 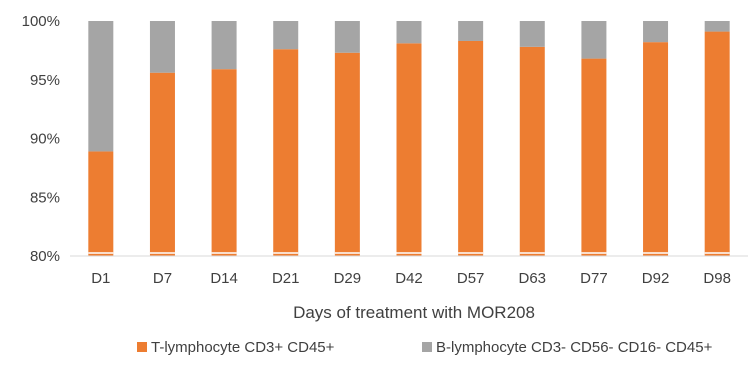 What do you see at coordinates (533, 278) in the screenshot?
I see `x-tick-label: D63` at bounding box center [533, 278].